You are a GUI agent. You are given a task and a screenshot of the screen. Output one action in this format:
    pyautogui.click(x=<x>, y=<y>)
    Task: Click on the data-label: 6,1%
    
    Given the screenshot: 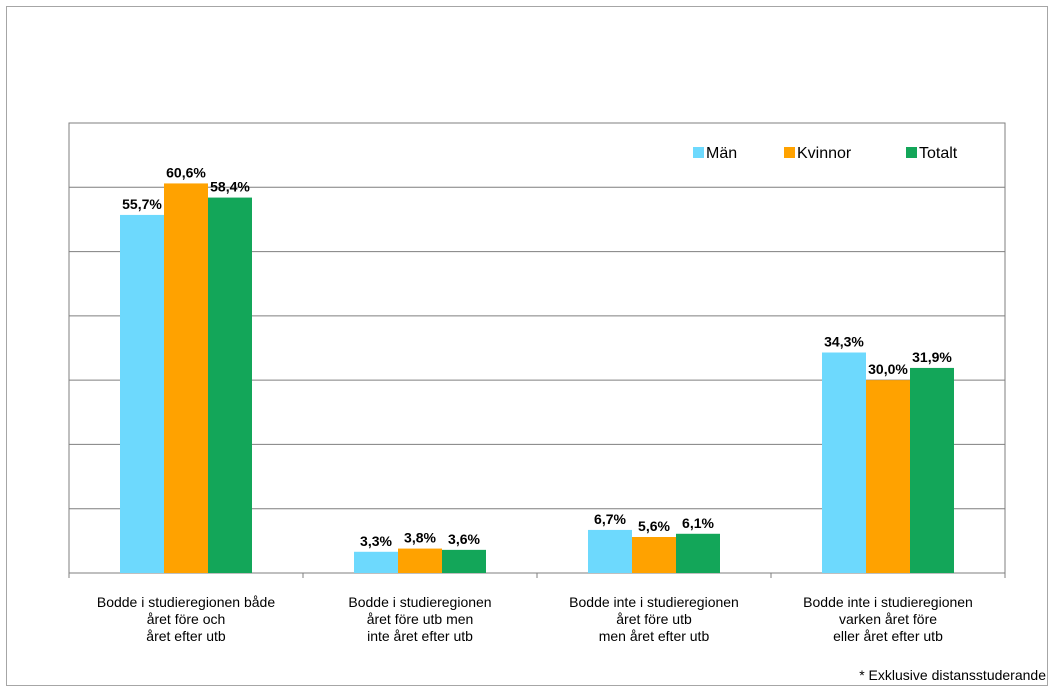 What is the action you would take?
    pyautogui.click(x=698, y=523)
    